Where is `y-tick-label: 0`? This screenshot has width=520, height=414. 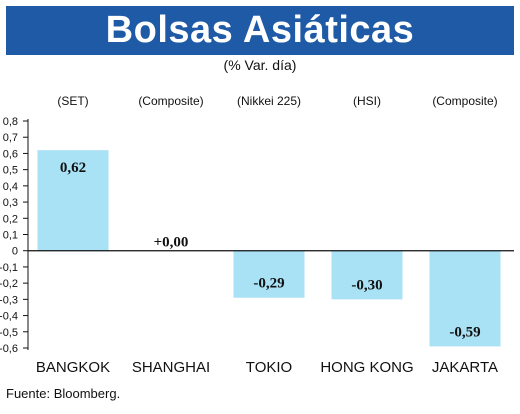
y-tick-label: 0 is located at coordinates (15, 252).